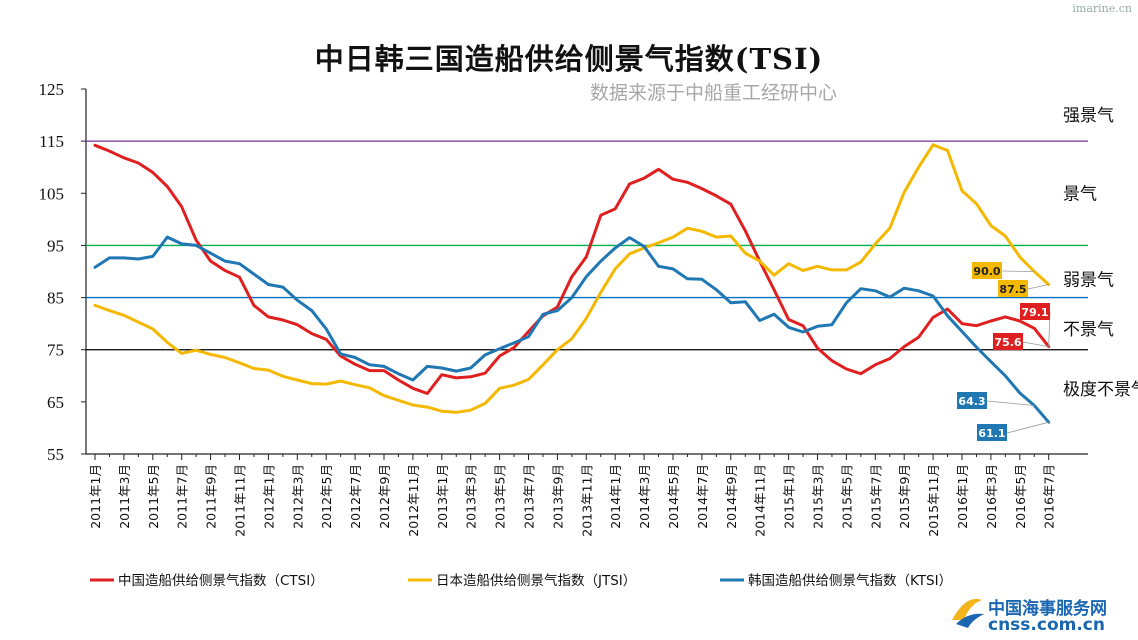  What do you see at coordinates (384, 496) in the screenshot?
I see `x-tick-label: 2012年9月` at bounding box center [384, 496].